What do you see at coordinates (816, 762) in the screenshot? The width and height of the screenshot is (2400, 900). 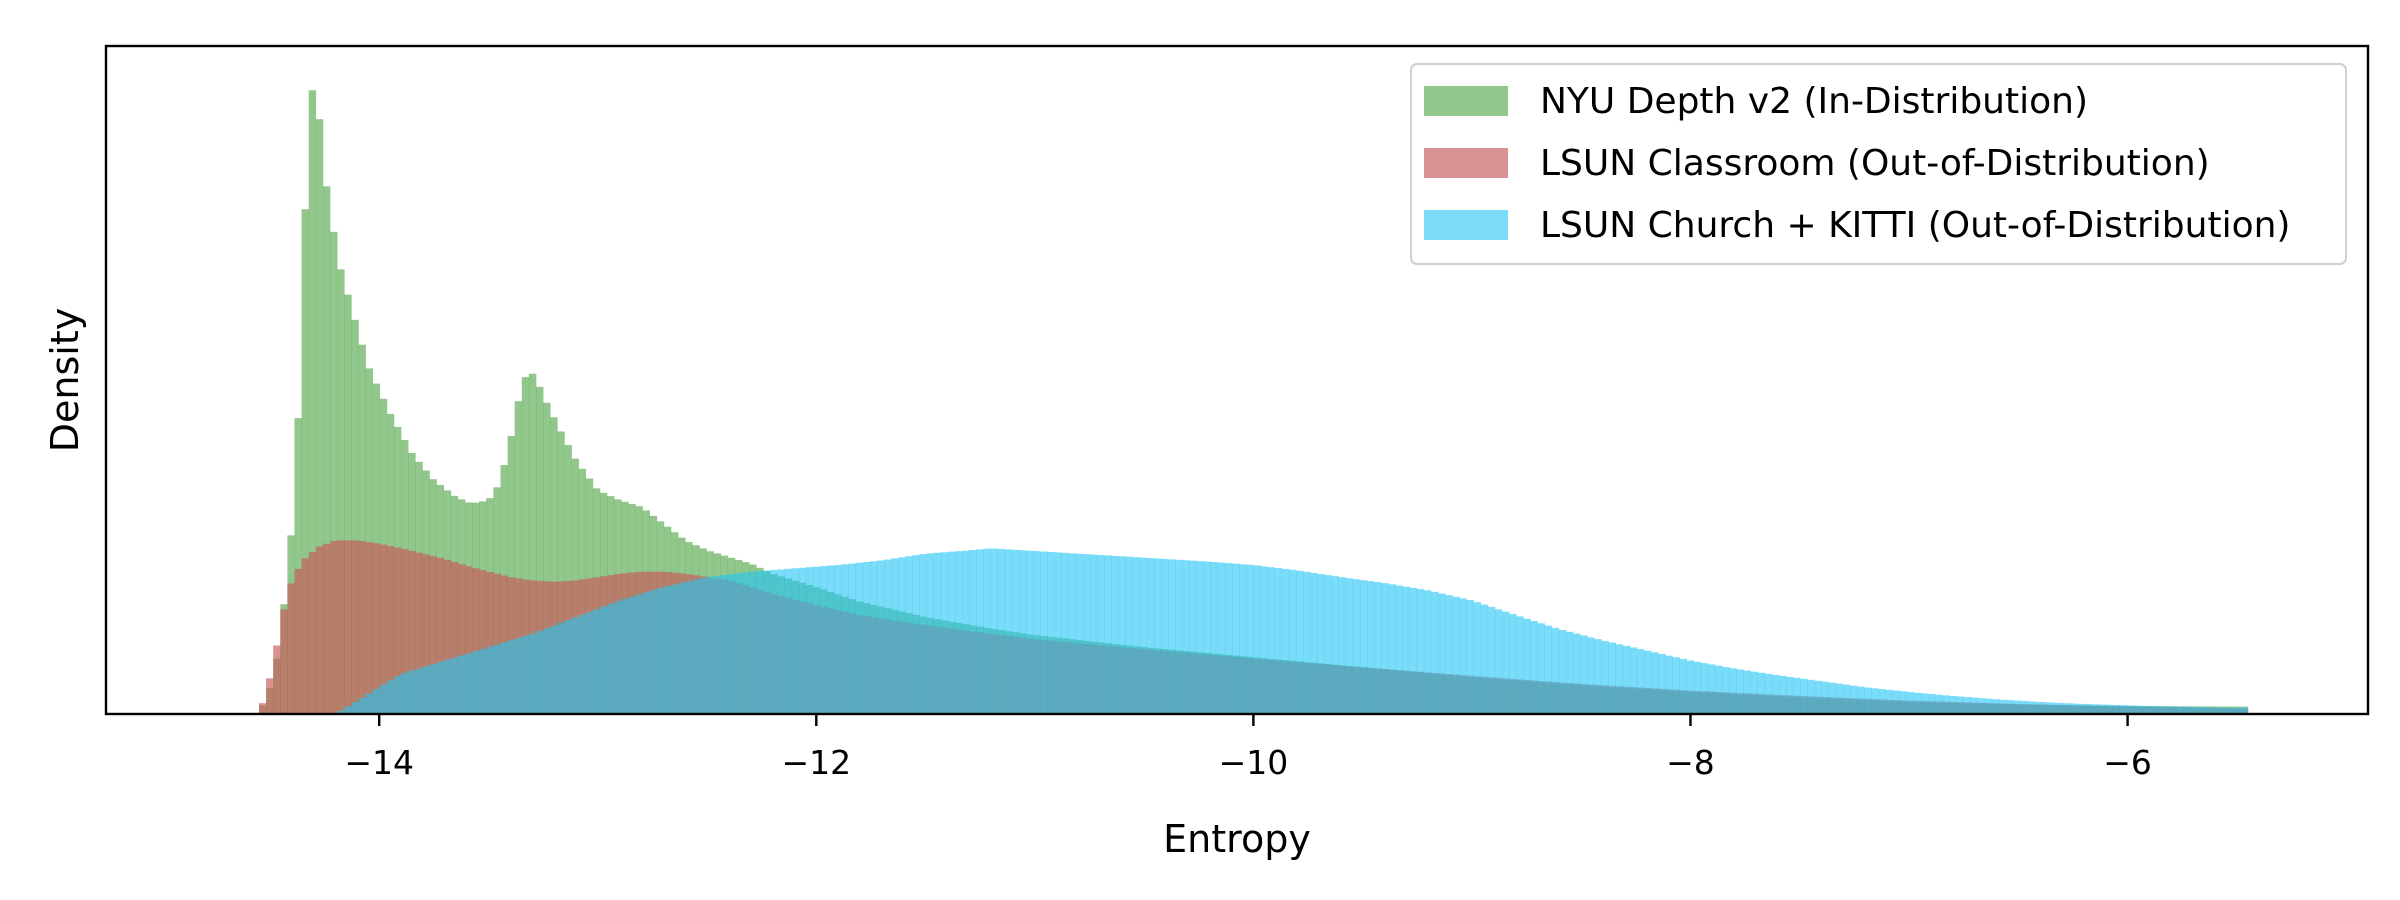 I see `x-tick-label: −12` at bounding box center [816, 762].